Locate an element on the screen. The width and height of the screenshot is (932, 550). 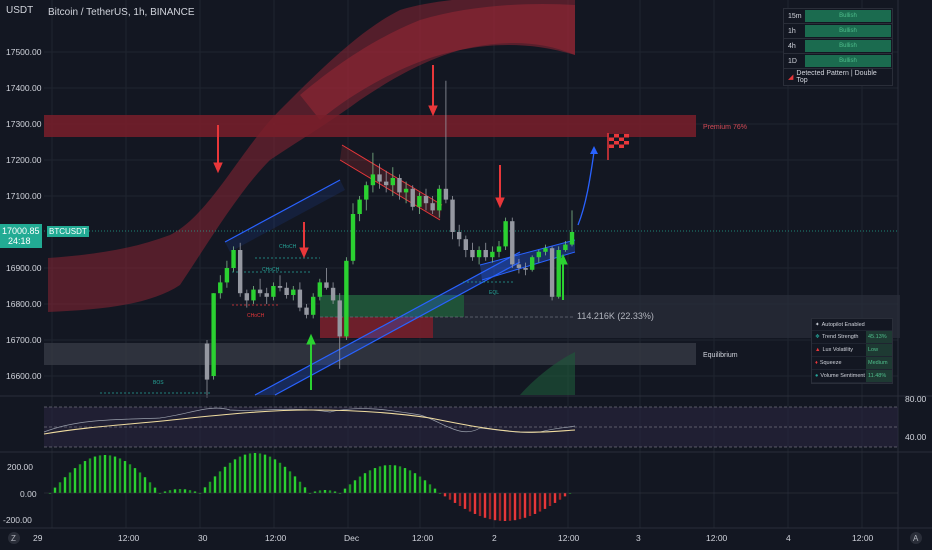
time-tick-label: 30 is located at coordinates (203, 538).